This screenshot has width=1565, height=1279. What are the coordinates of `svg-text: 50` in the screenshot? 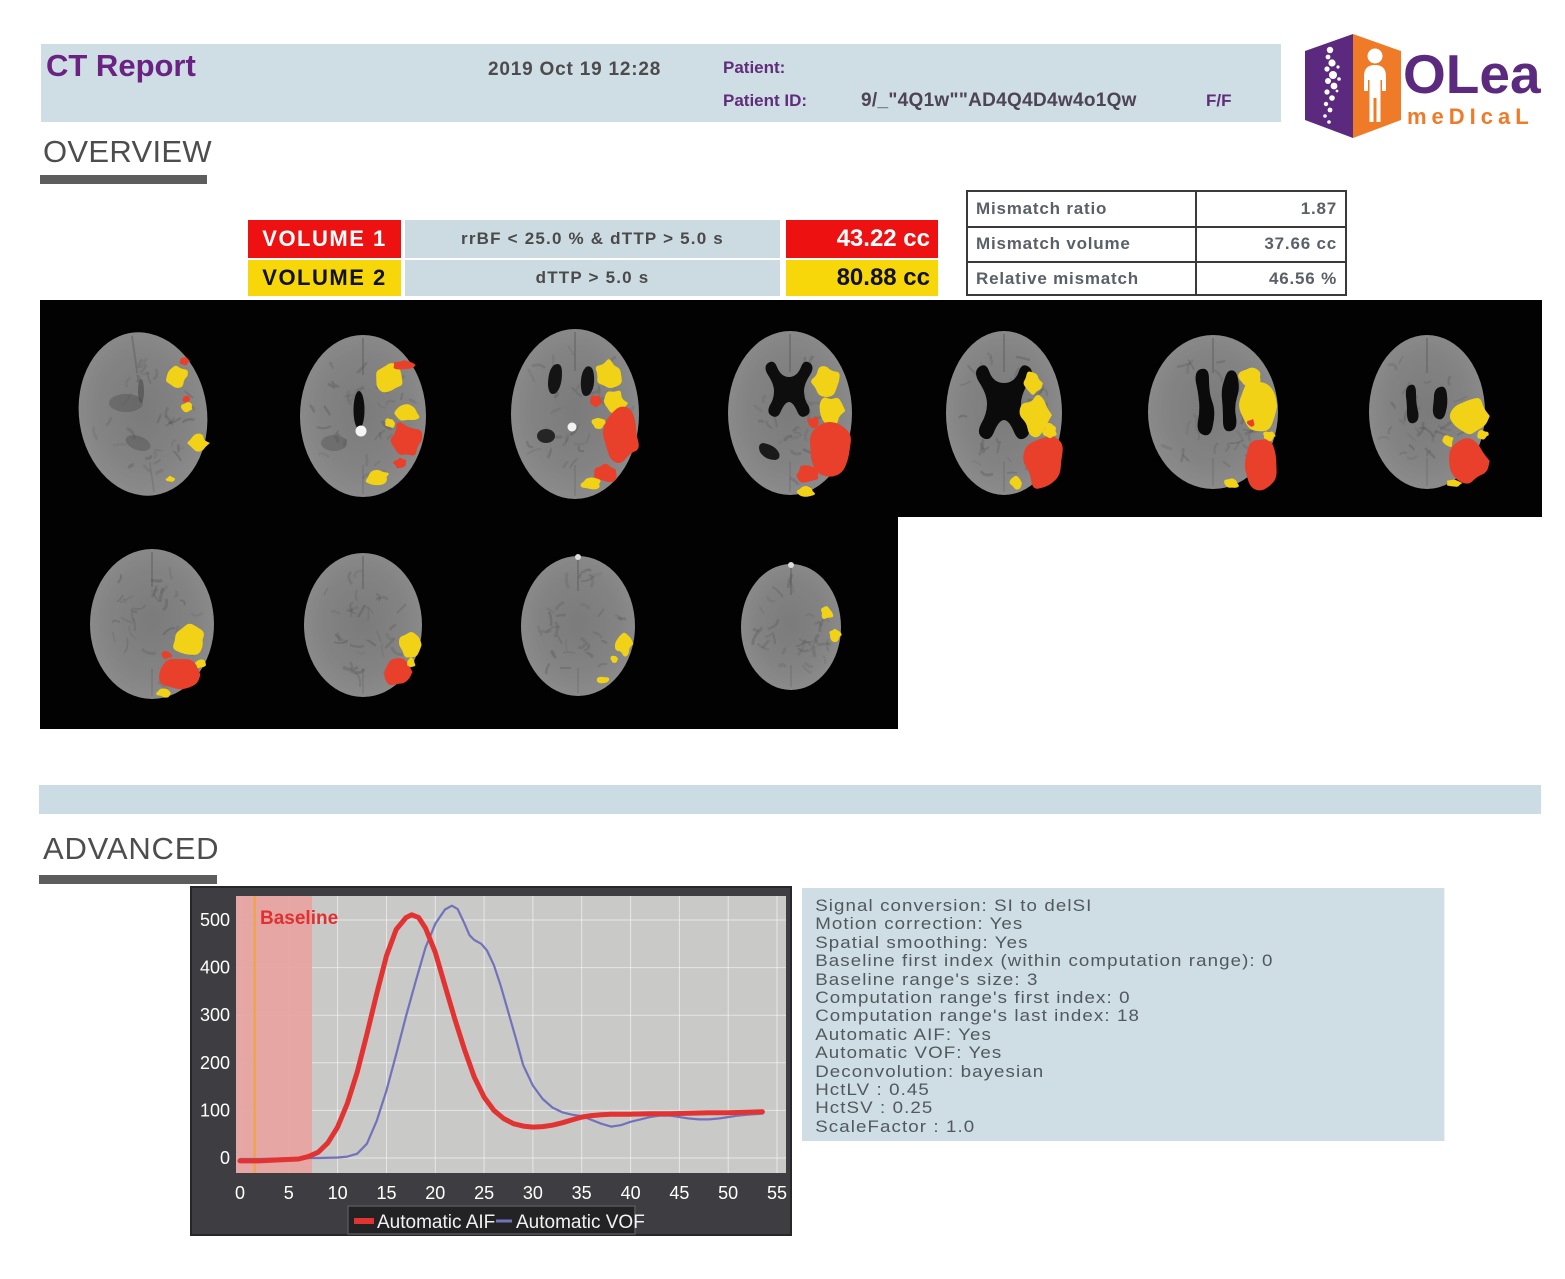 It's located at (728, 1193).